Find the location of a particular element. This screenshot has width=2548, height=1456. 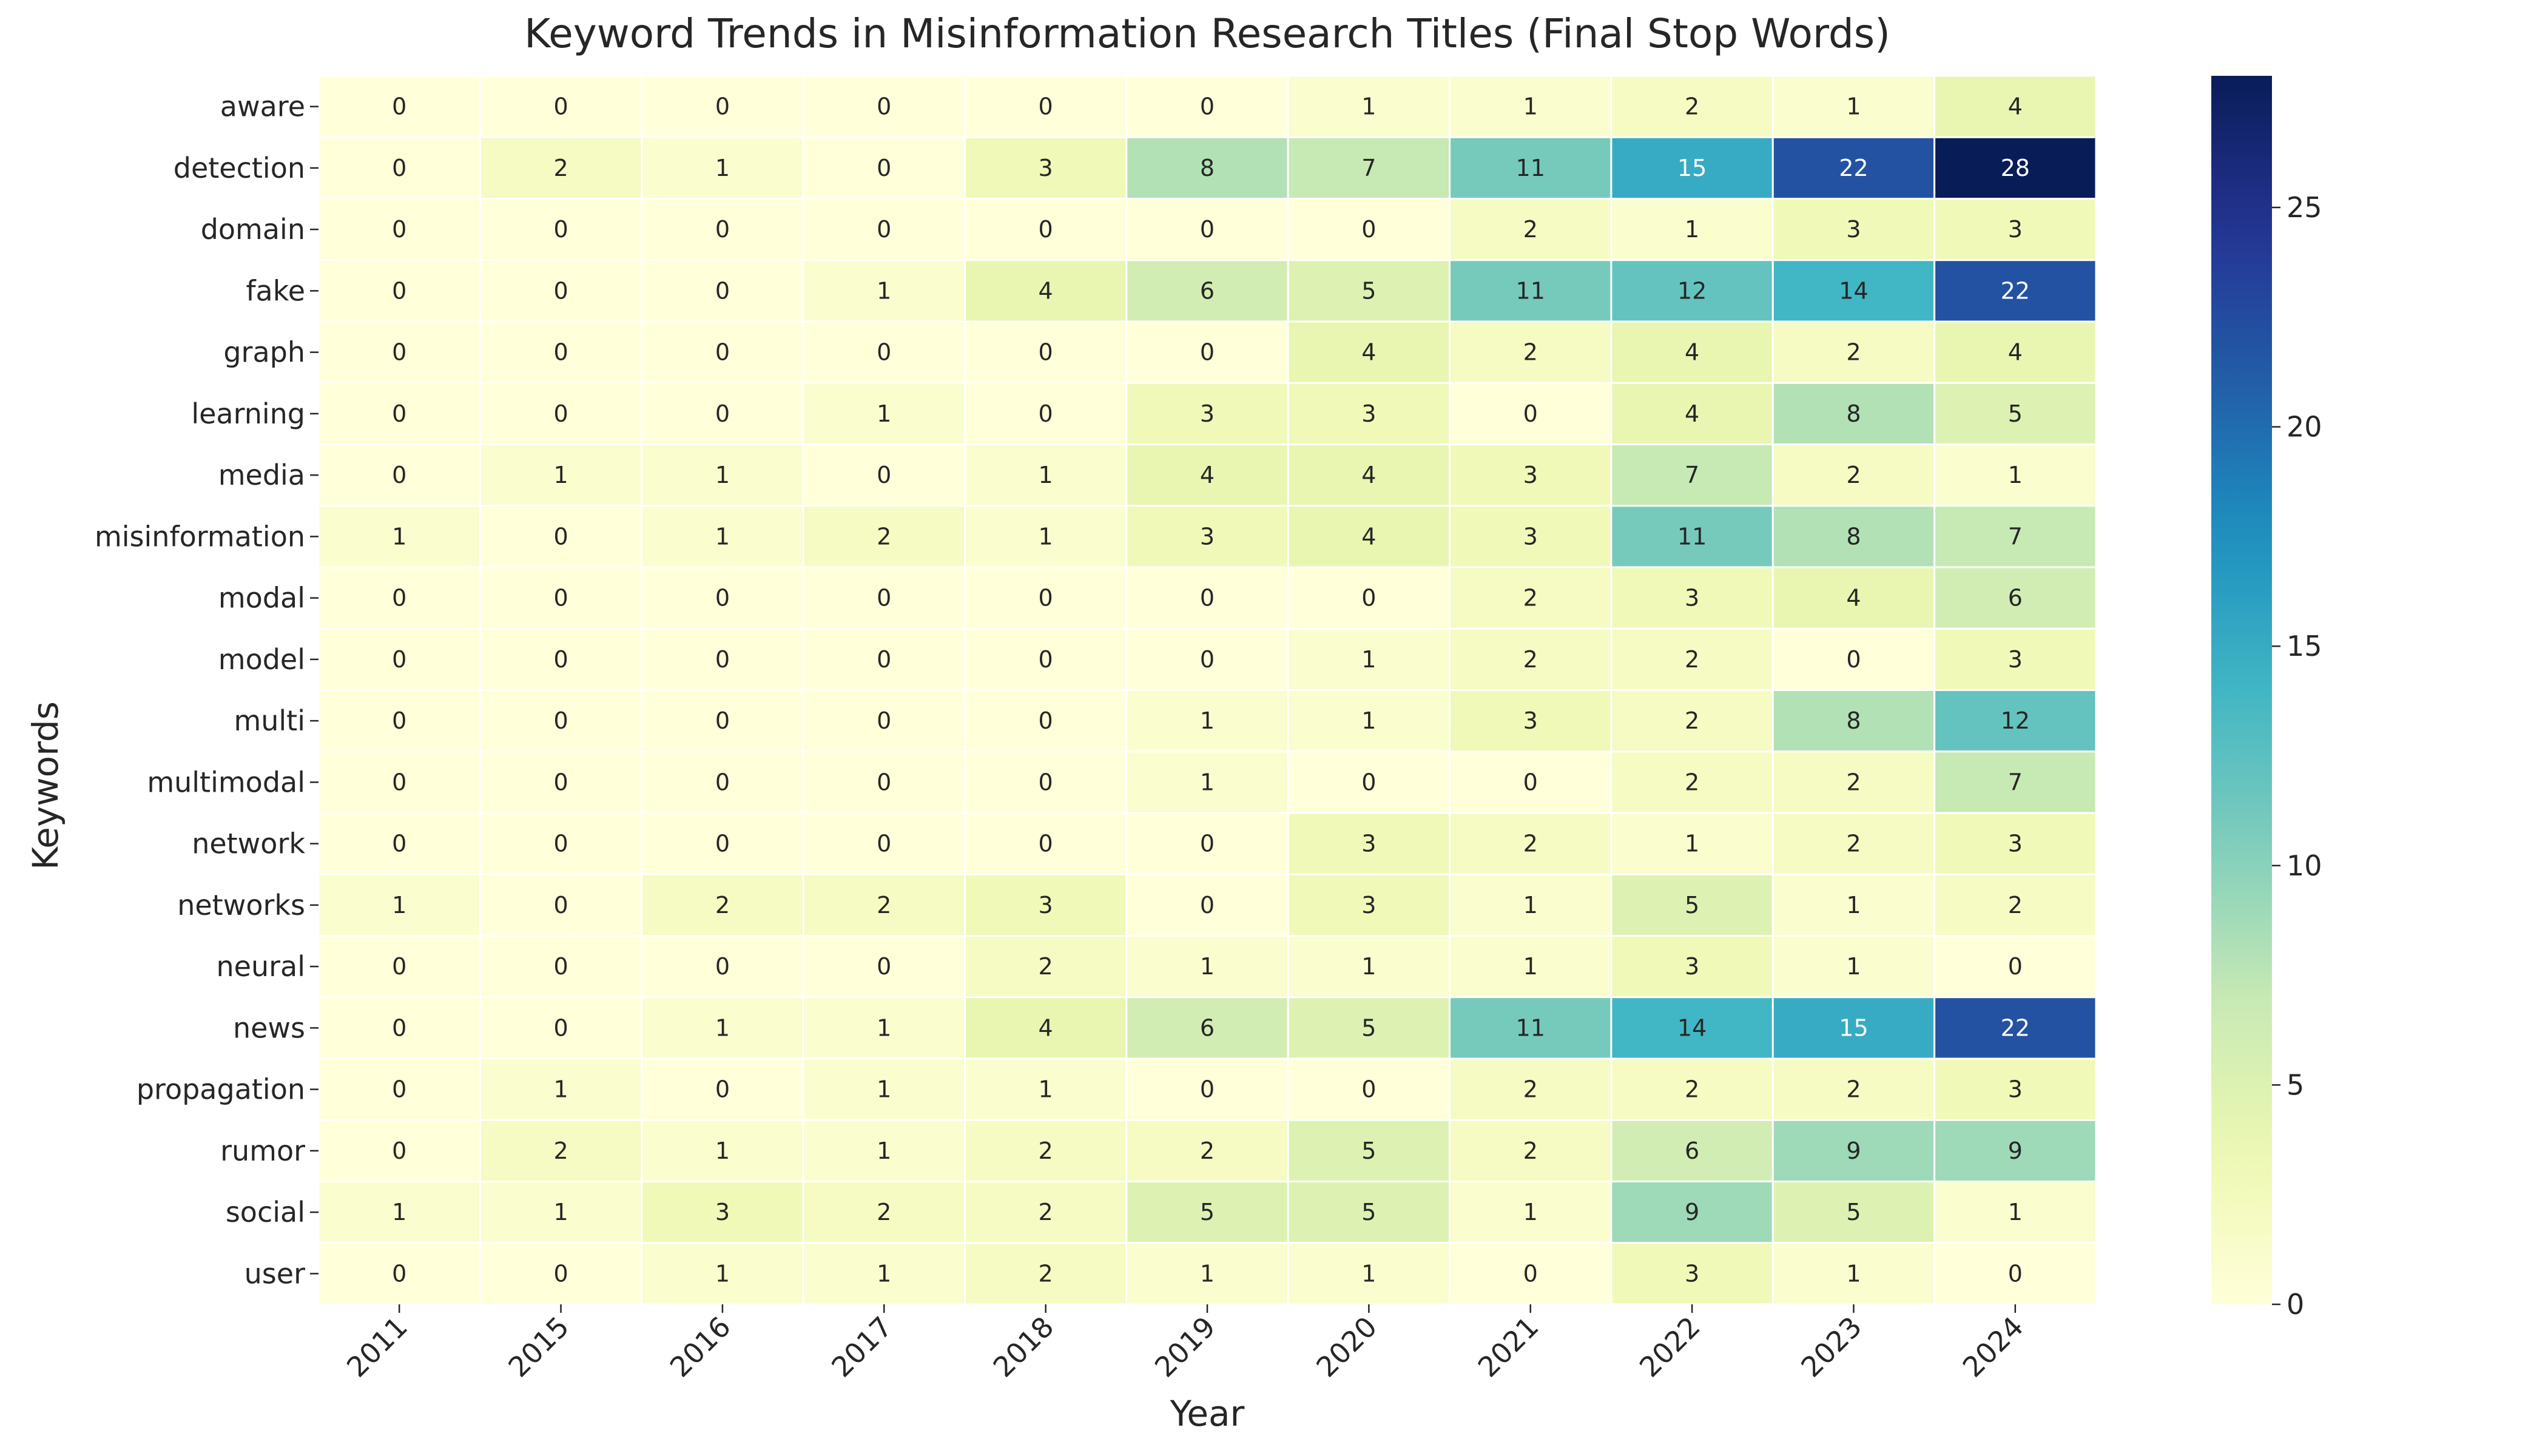

cell-value-label: 6 is located at coordinates (1207, 290).